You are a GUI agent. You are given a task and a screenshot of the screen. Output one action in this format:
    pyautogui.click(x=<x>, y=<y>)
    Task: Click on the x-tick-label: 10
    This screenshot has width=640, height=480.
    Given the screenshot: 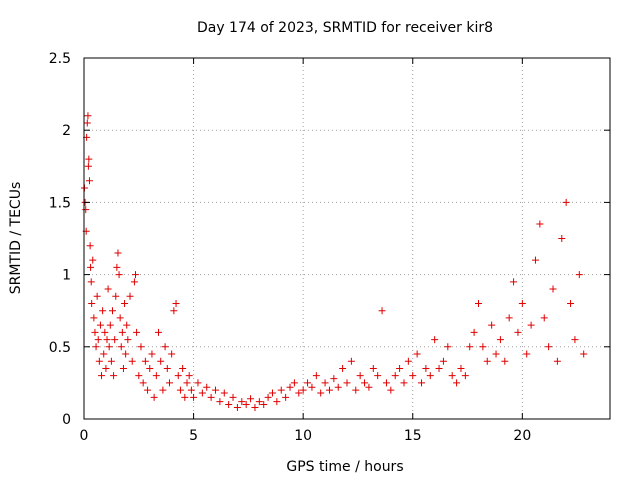 What is the action you would take?
    pyautogui.click(x=303, y=436)
    